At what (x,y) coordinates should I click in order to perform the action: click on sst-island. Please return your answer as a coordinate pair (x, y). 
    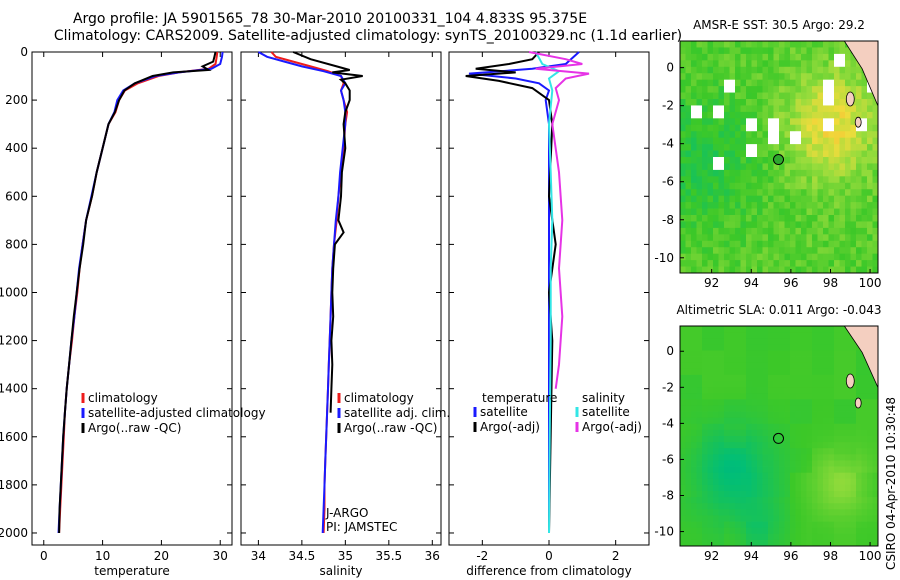
    Looking at the image, I should click on (850, 99).